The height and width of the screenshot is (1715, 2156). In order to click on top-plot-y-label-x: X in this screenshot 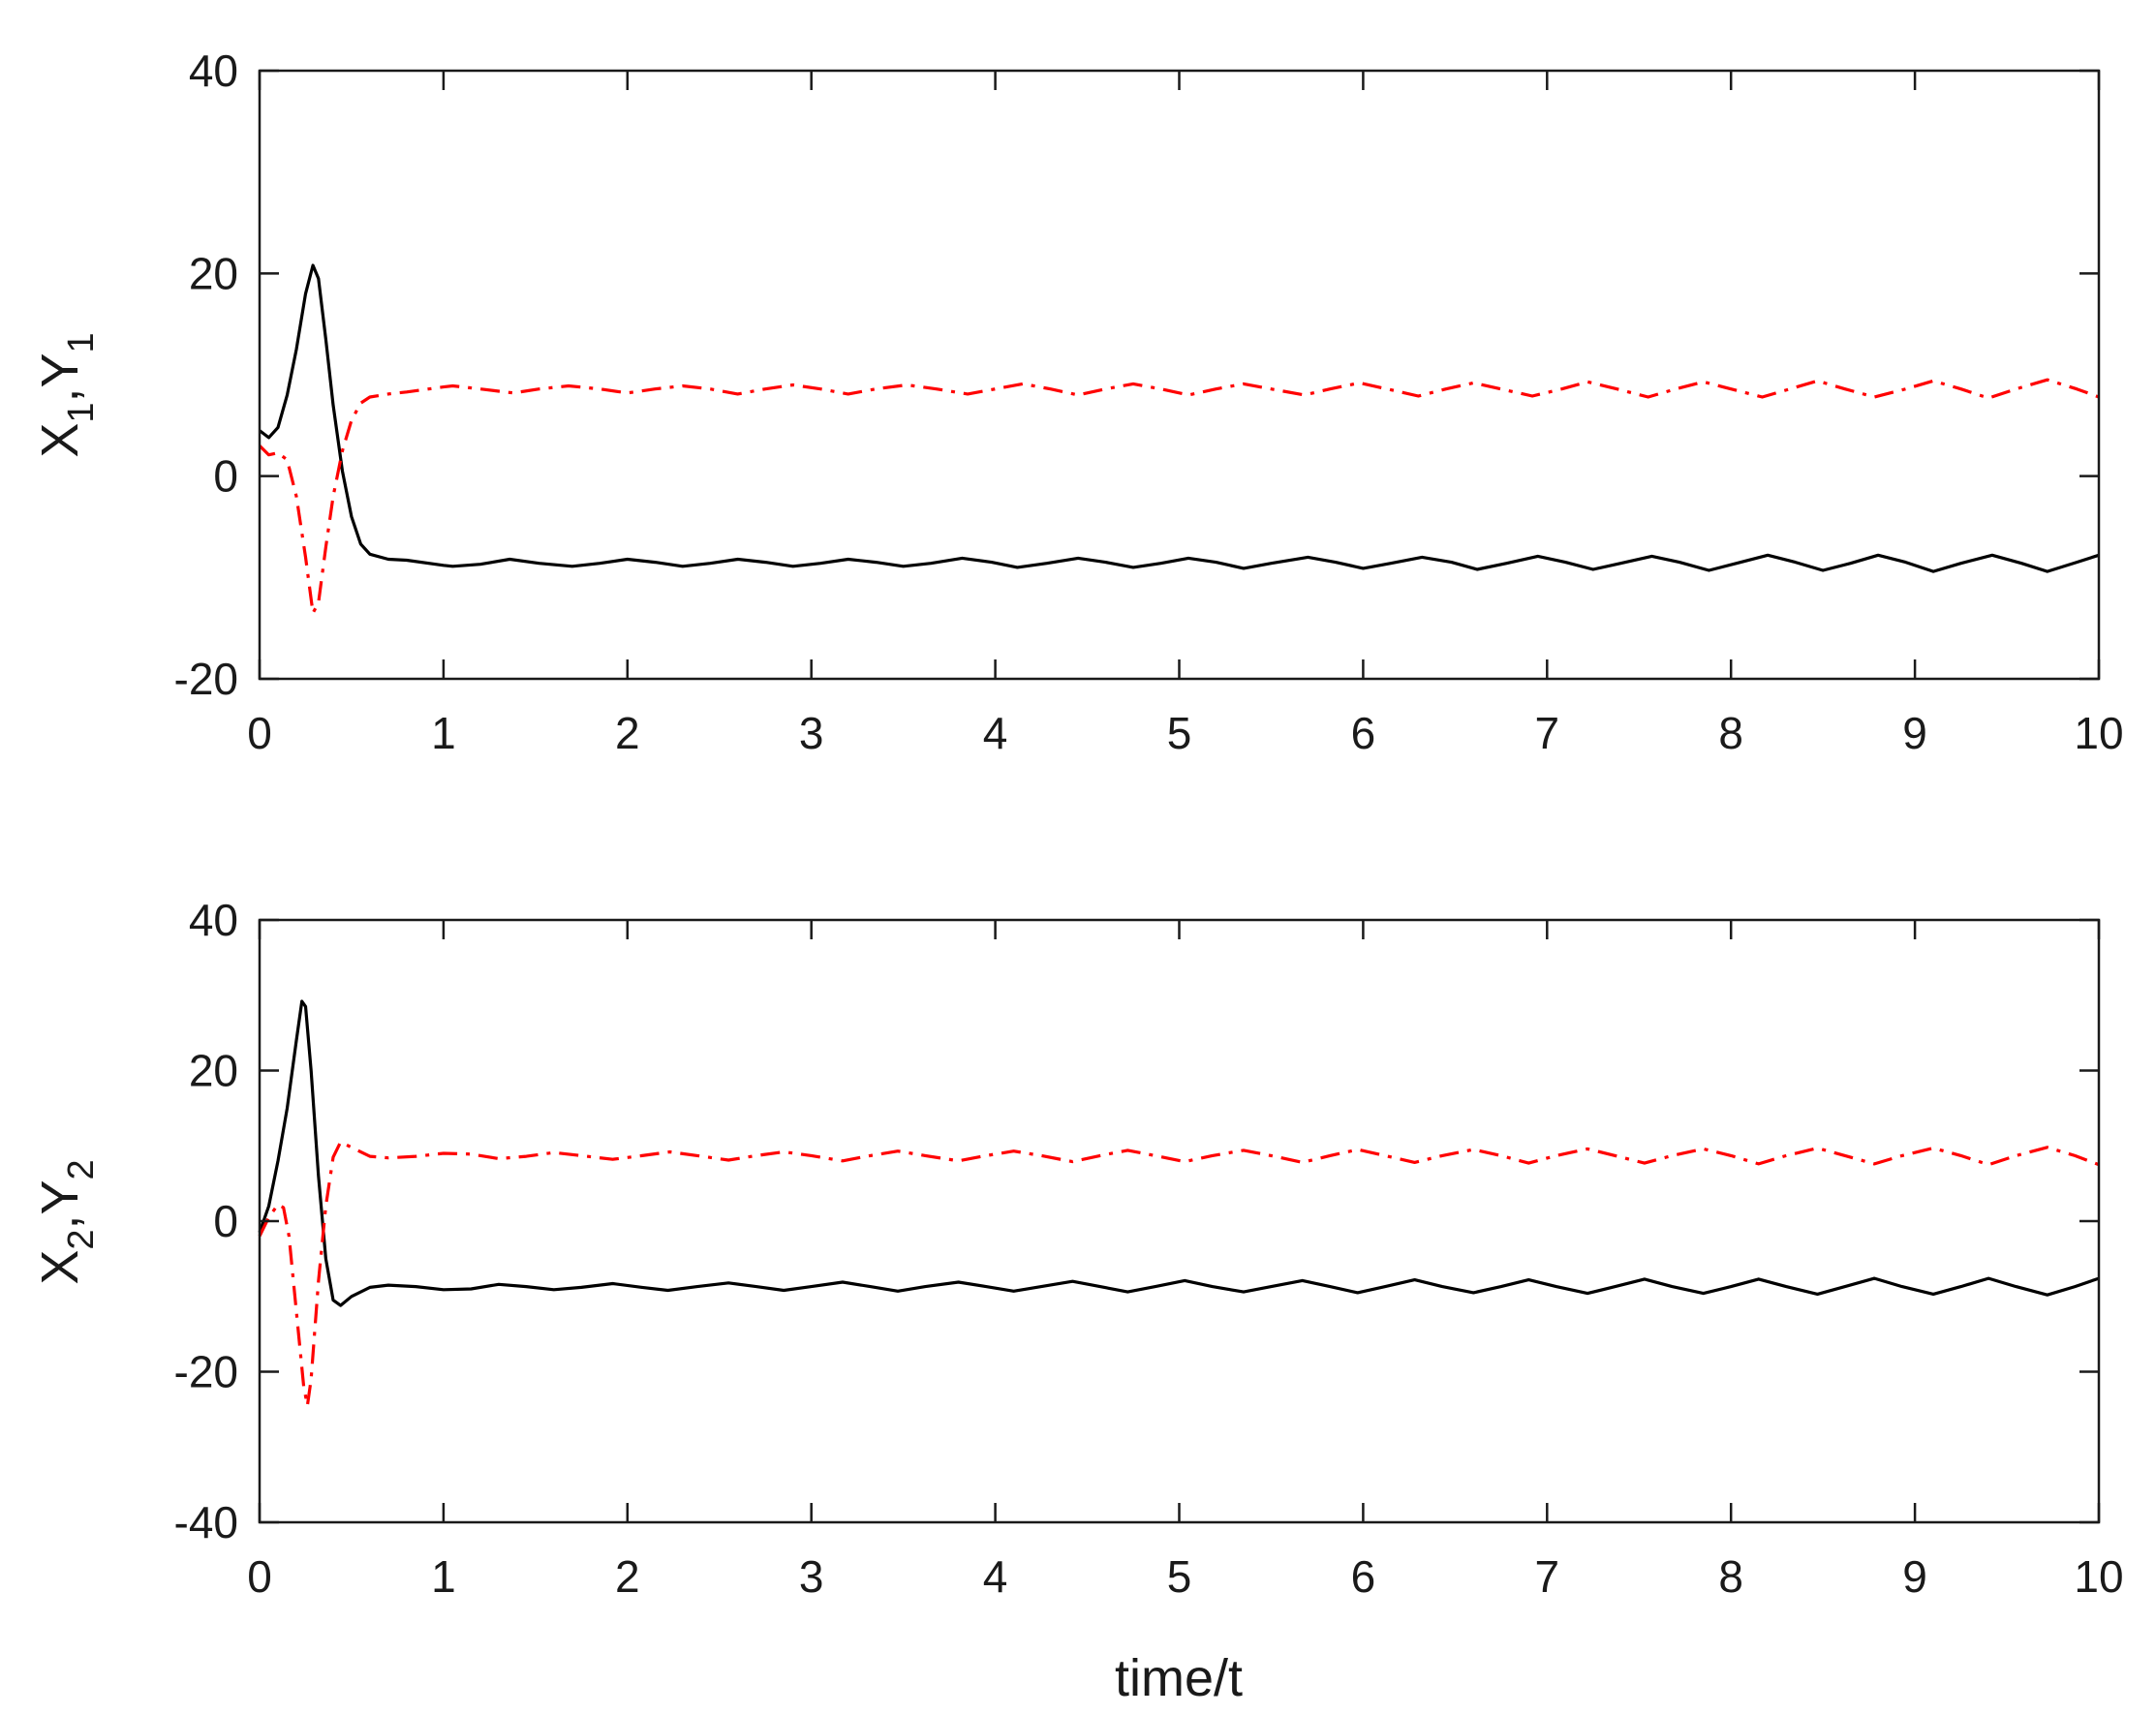, I will do `click(60, 440)`.